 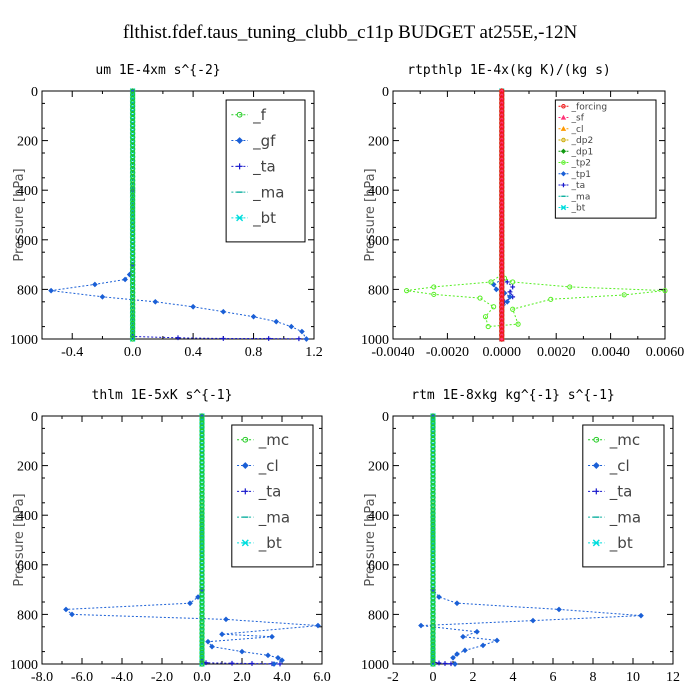 What do you see at coordinates (556, 352) in the screenshot?
I see `rtpthlp-xtick-label: 0.0020` at bounding box center [556, 352].